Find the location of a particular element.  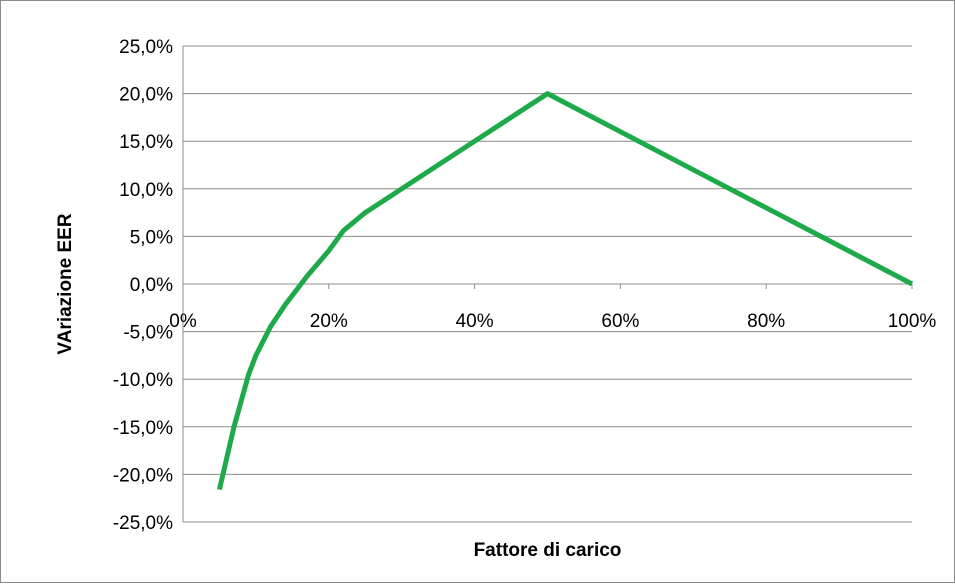

y-tick-label: 10,0% is located at coordinates (146, 190).